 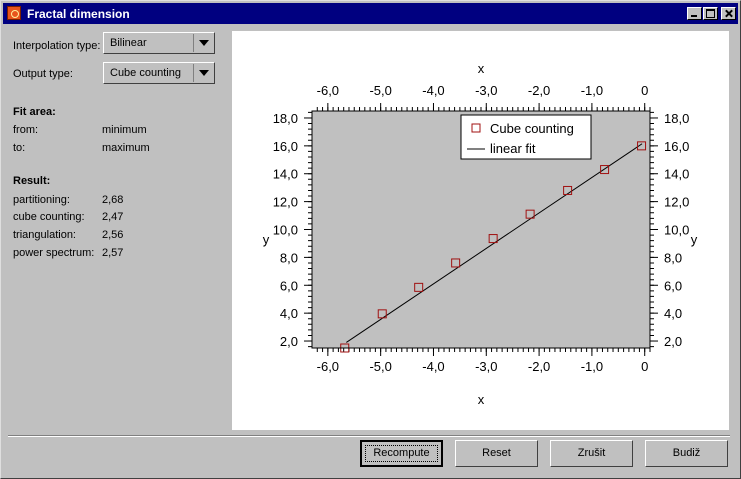 What do you see at coordinates (513, 148) in the screenshot?
I see `legend-label: linear fit` at bounding box center [513, 148].